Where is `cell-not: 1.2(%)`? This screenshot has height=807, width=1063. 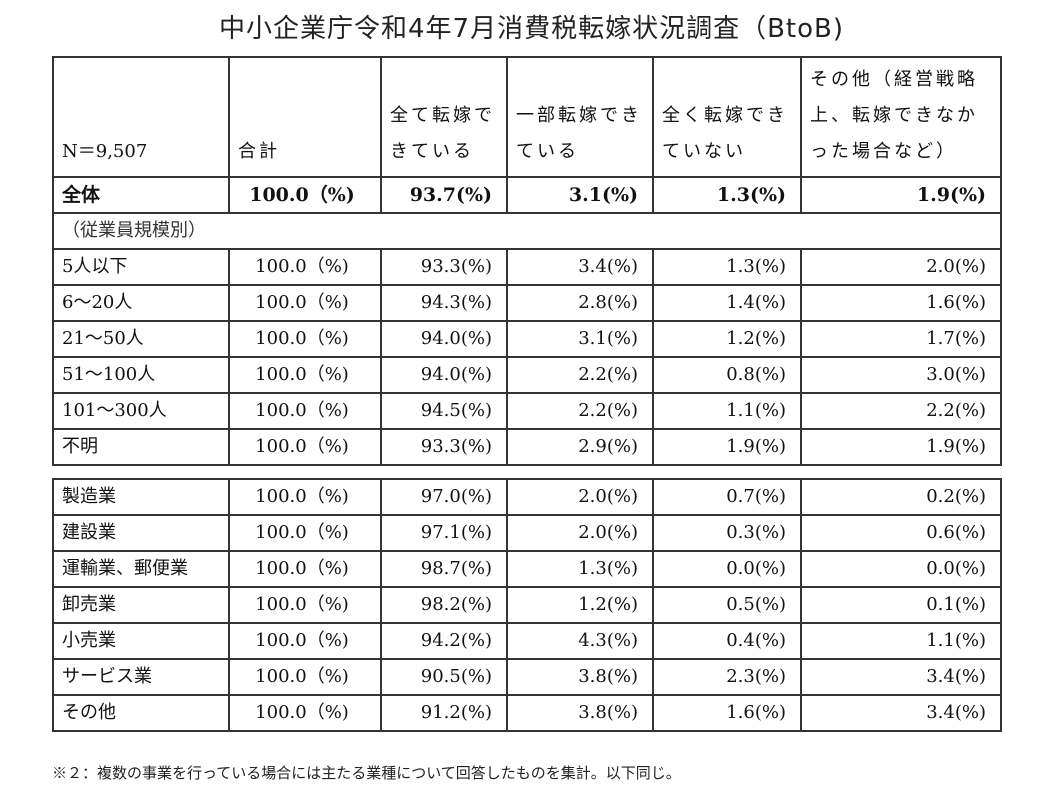
cell-not: 1.2(%) is located at coordinates (727, 339).